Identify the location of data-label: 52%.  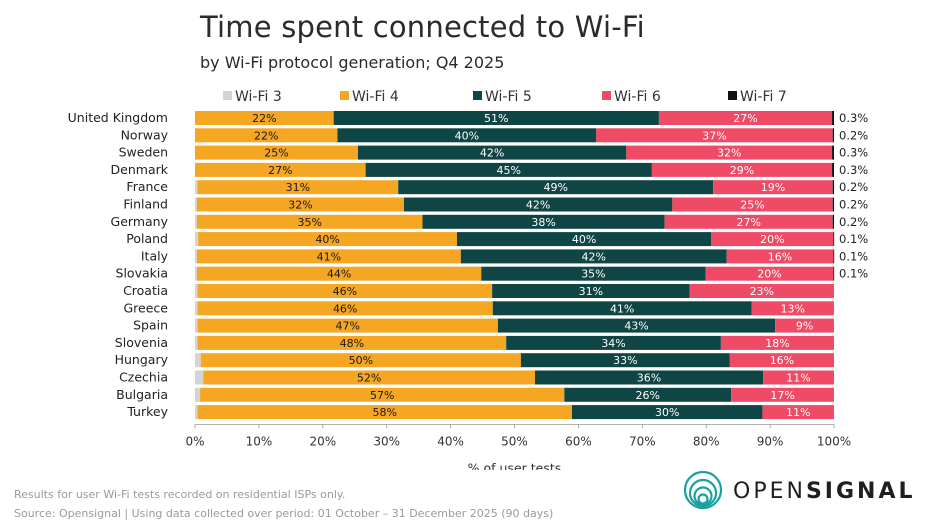
(369, 378).